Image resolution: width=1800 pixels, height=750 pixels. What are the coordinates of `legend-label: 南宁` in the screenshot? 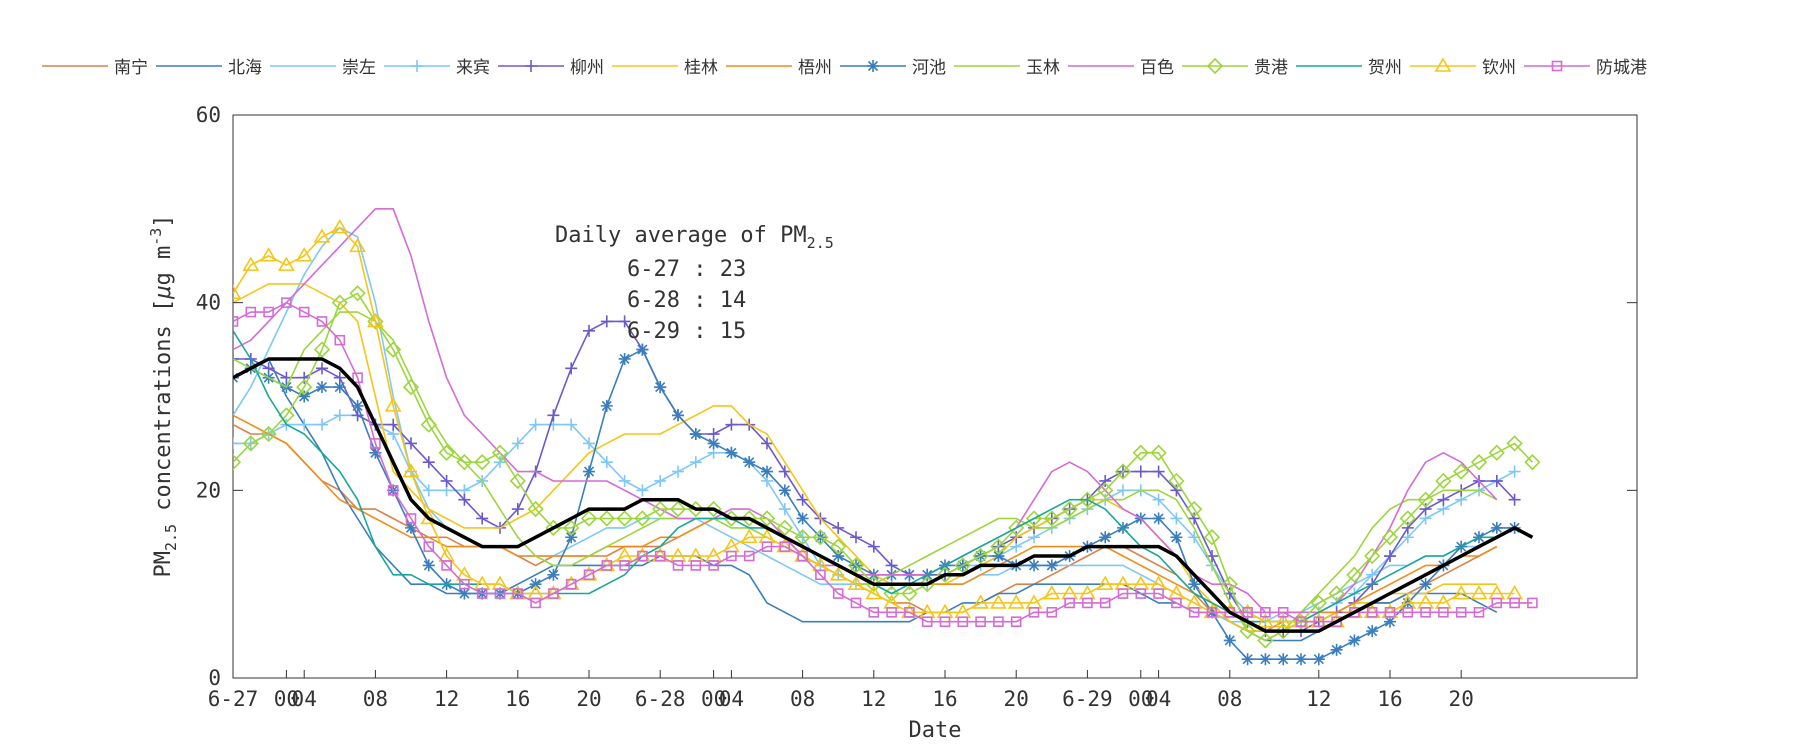 It's located at (131, 68).